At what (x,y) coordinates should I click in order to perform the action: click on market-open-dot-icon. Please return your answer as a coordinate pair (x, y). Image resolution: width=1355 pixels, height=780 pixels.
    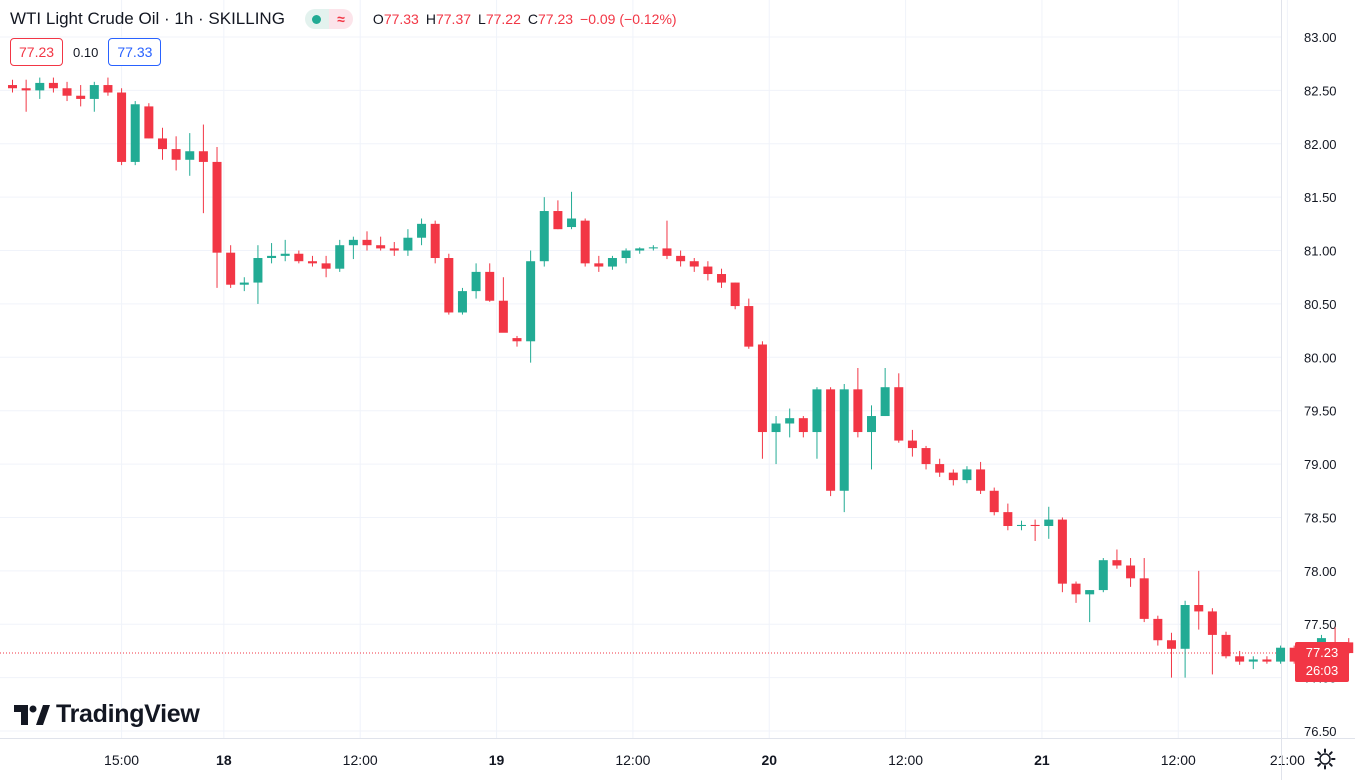
    Looking at the image, I should click on (316, 19).